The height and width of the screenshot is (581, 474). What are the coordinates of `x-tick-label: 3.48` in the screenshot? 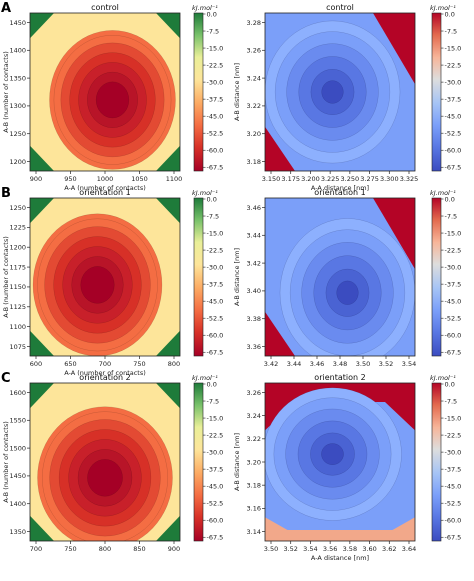 It's located at (340, 364).